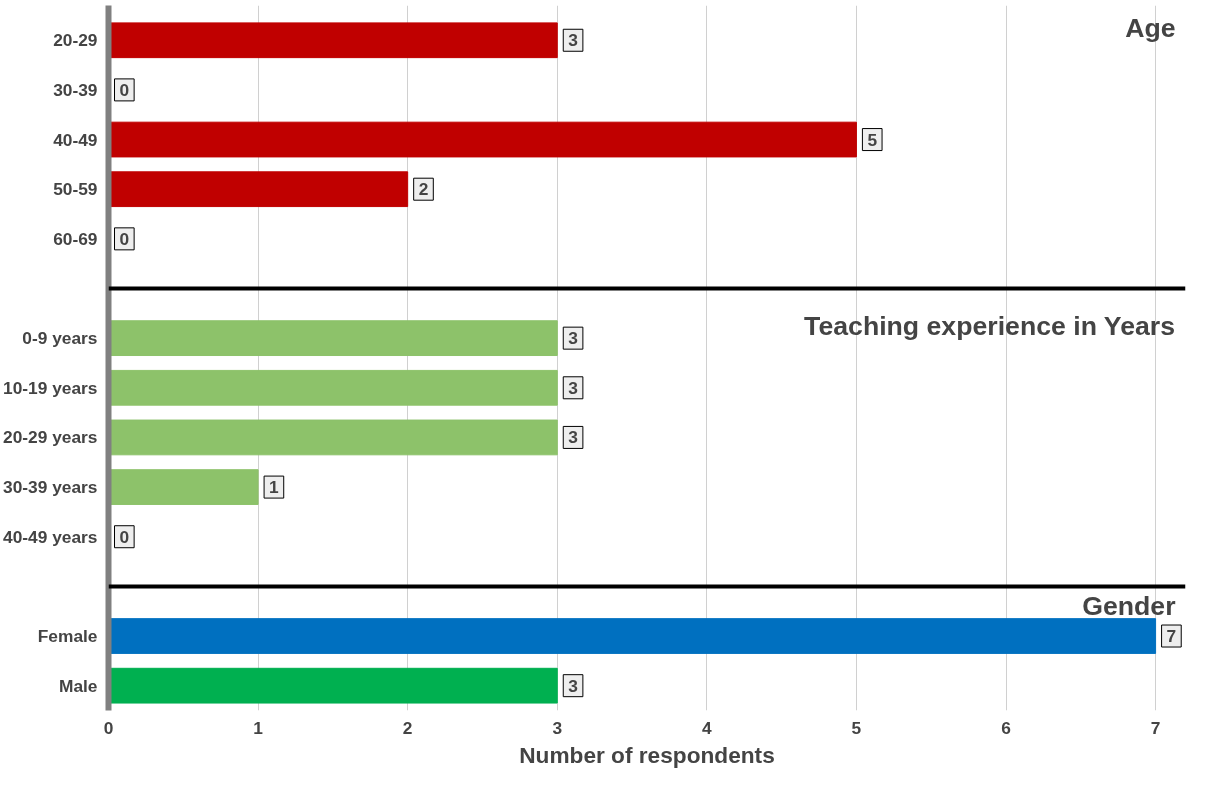  Describe the element at coordinates (75, 238) in the screenshot. I see `y-tick-label: 60-69` at that location.